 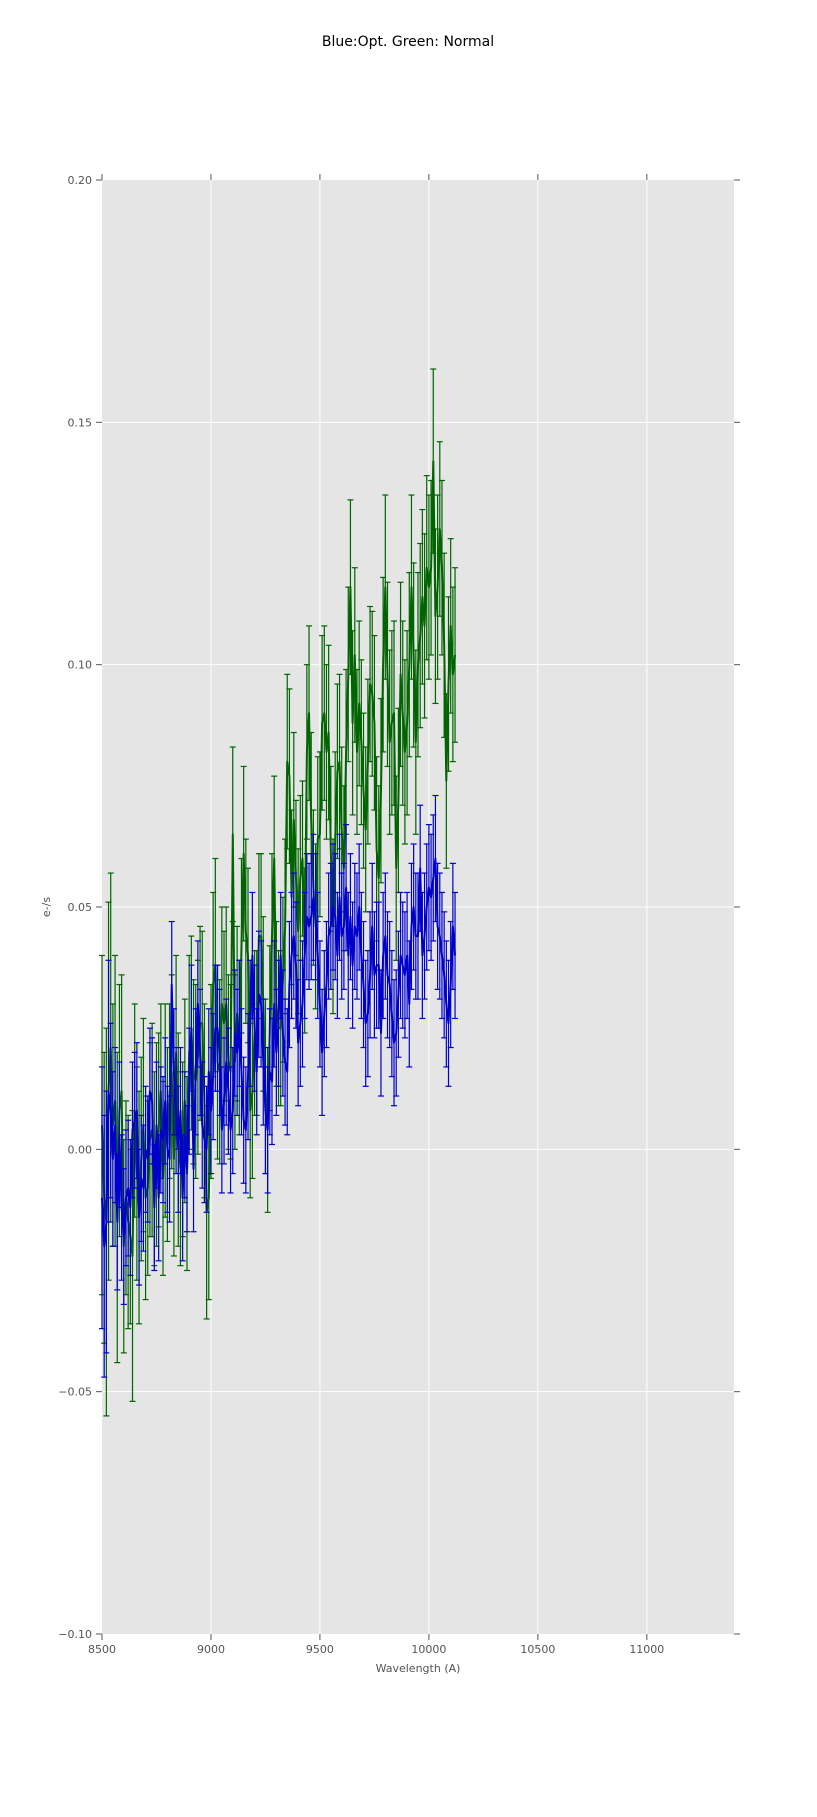 I want to click on series-line, so click(x=278, y=1052).